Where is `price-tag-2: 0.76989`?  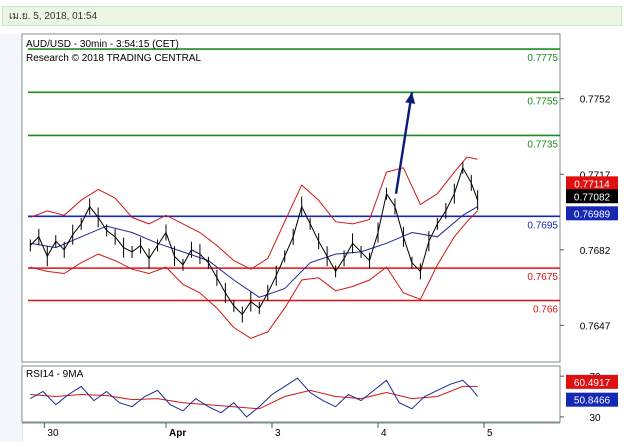 price-tag-2: 0.76989 is located at coordinates (592, 214).